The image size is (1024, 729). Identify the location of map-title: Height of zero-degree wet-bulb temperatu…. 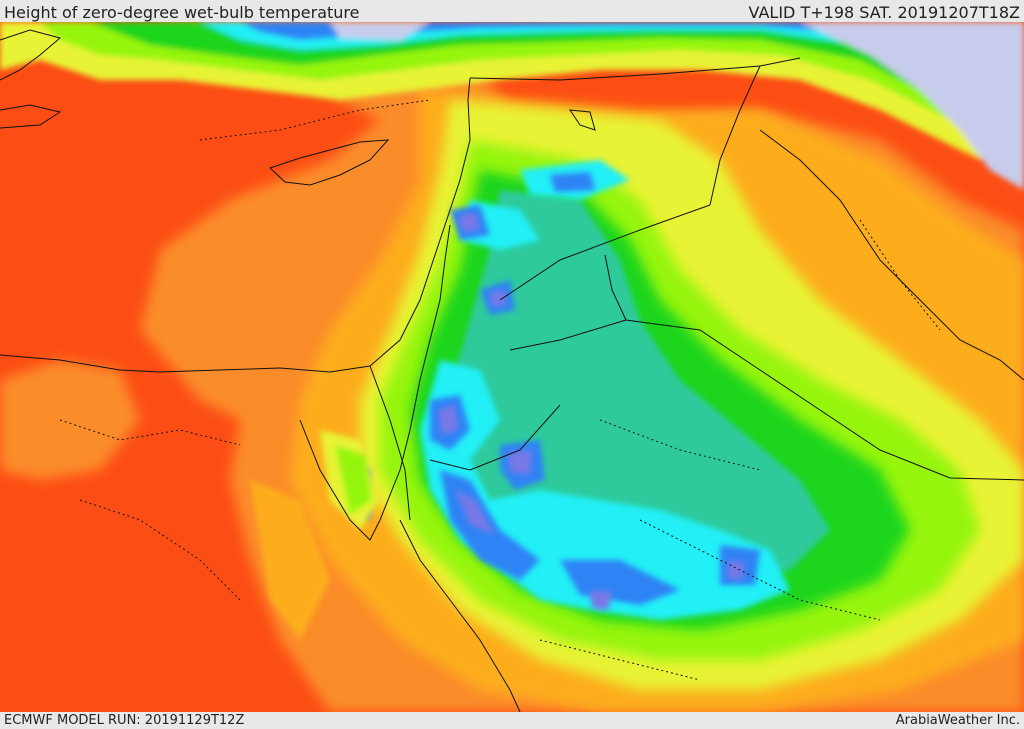
(182, 12).